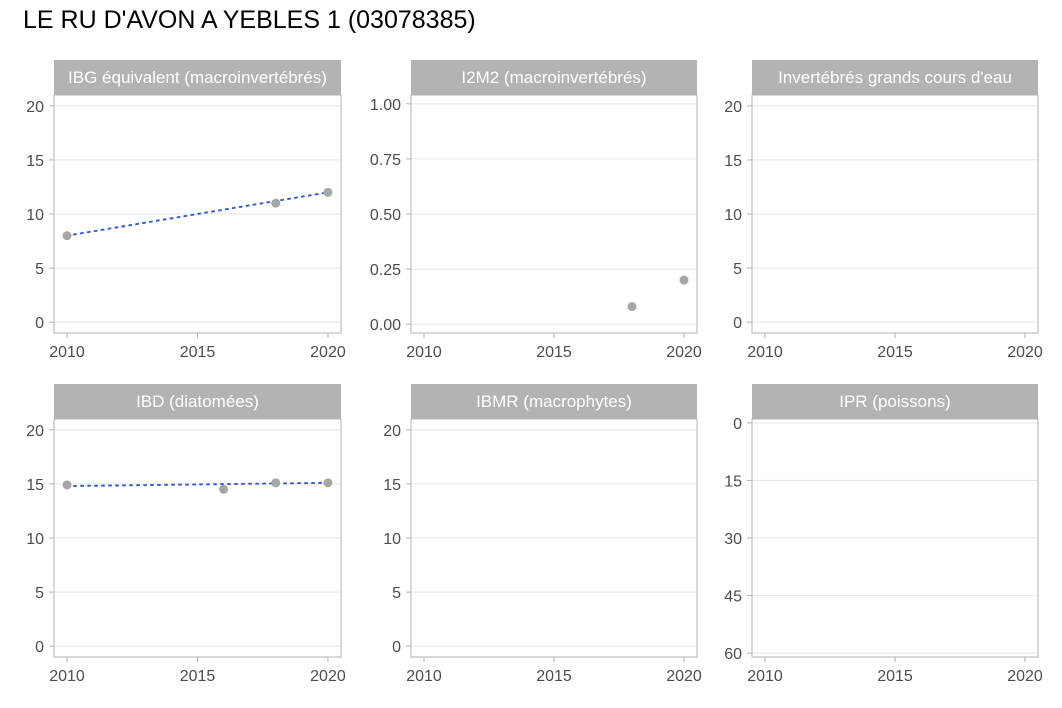 This screenshot has height=708, width=1062. I want to click on facet-title: Invertébrés grands cours d'eau, so click(895, 77).